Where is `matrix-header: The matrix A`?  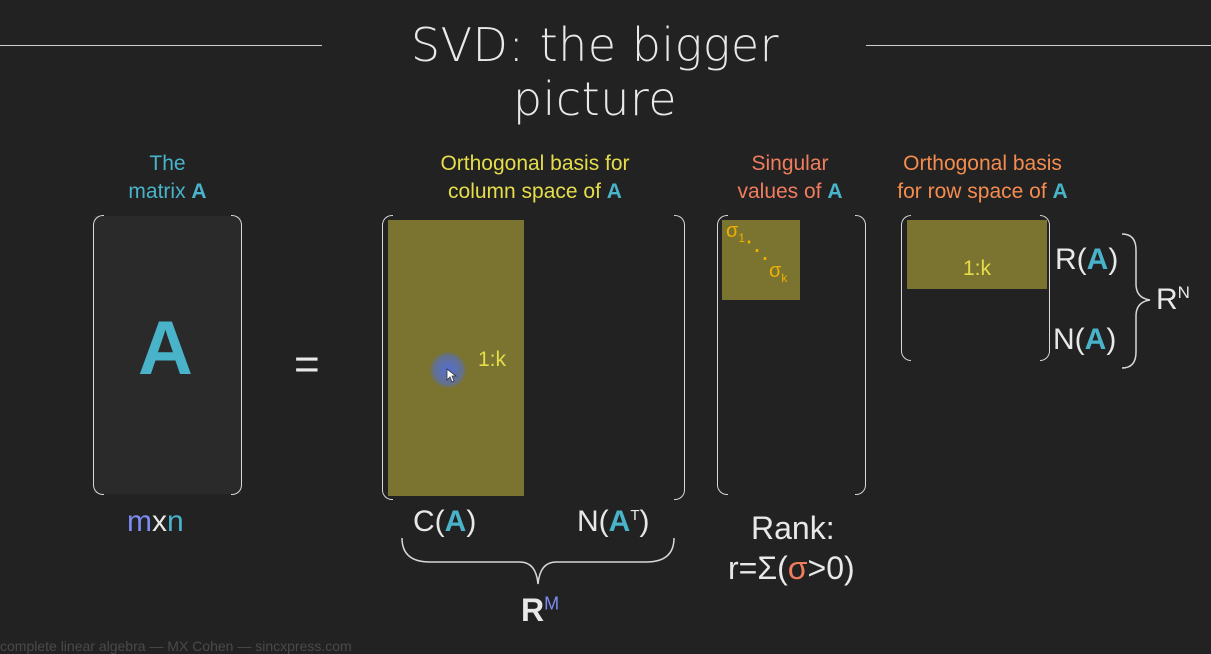 matrix-header: The matrix A is located at coordinates (167, 177).